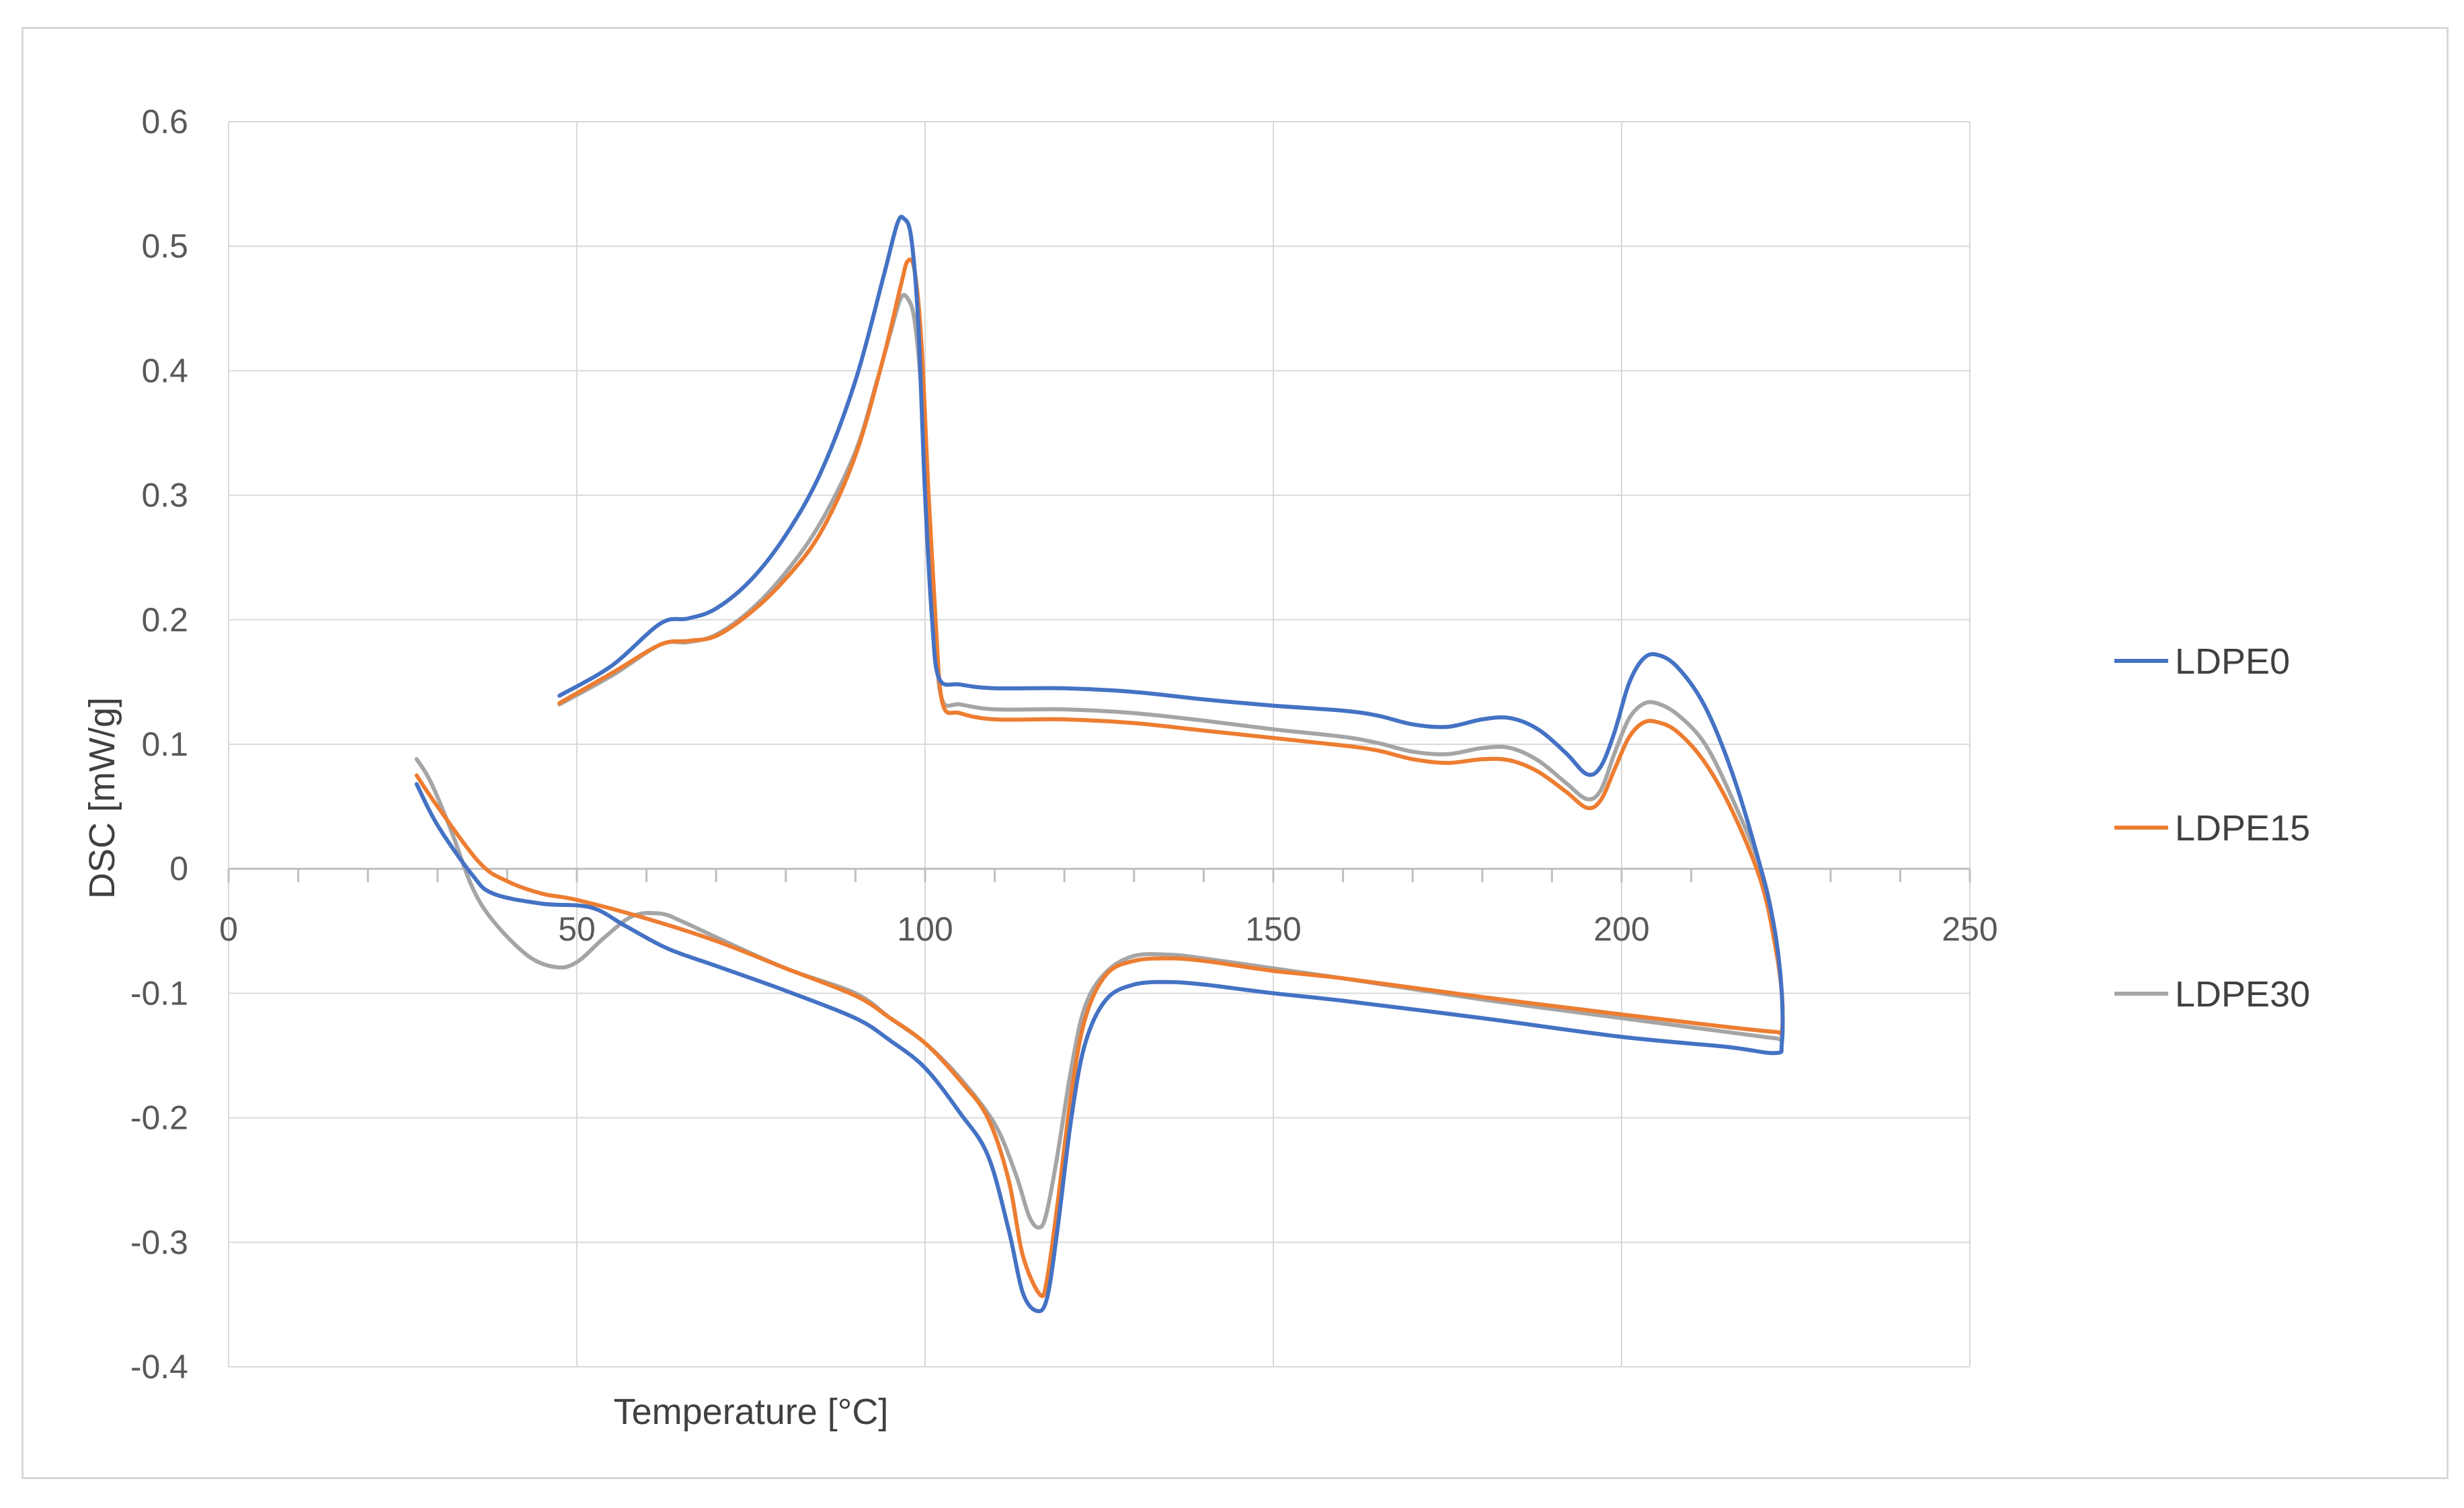 The image size is (2464, 1508). I want to click on x-tick-label: 200, so click(1621, 929).